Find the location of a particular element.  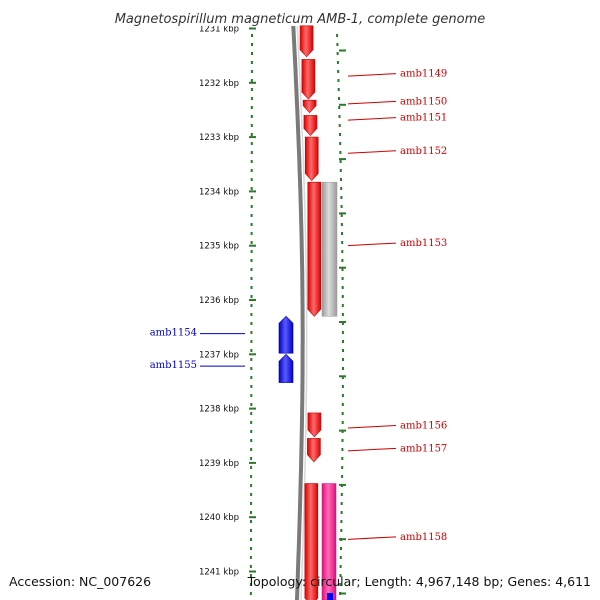

tick-label: 1236 kbp is located at coordinates (219, 301).